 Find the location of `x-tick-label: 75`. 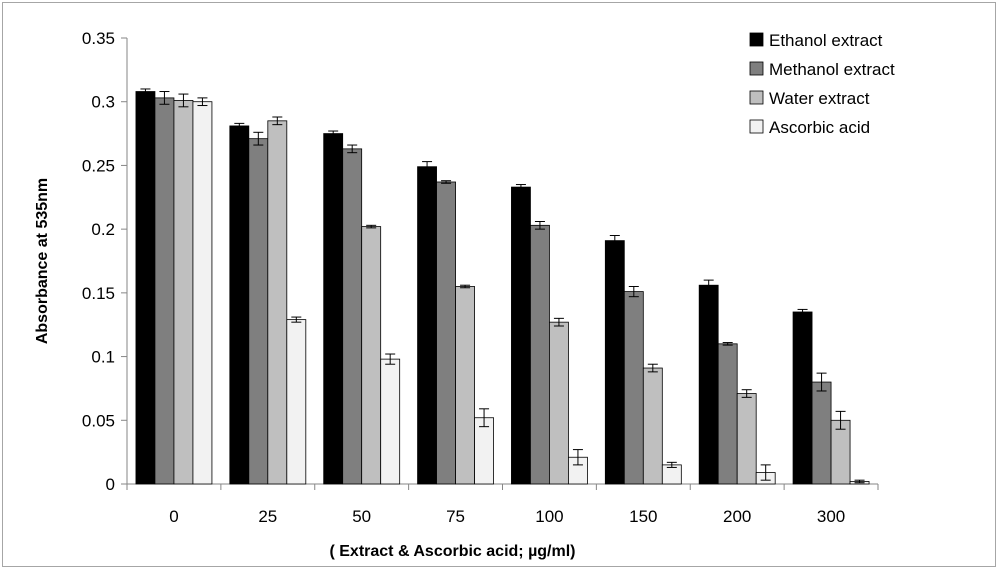

x-tick-label: 75 is located at coordinates (455, 516).